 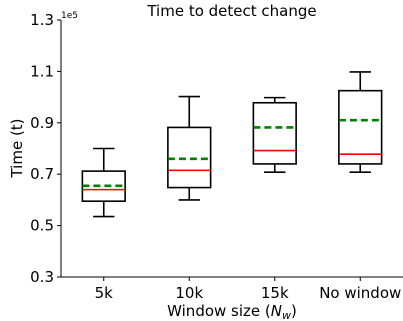 What do you see at coordinates (294, 311) in the screenshot?
I see `x-axis-label-close: )` at bounding box center [294, 311].